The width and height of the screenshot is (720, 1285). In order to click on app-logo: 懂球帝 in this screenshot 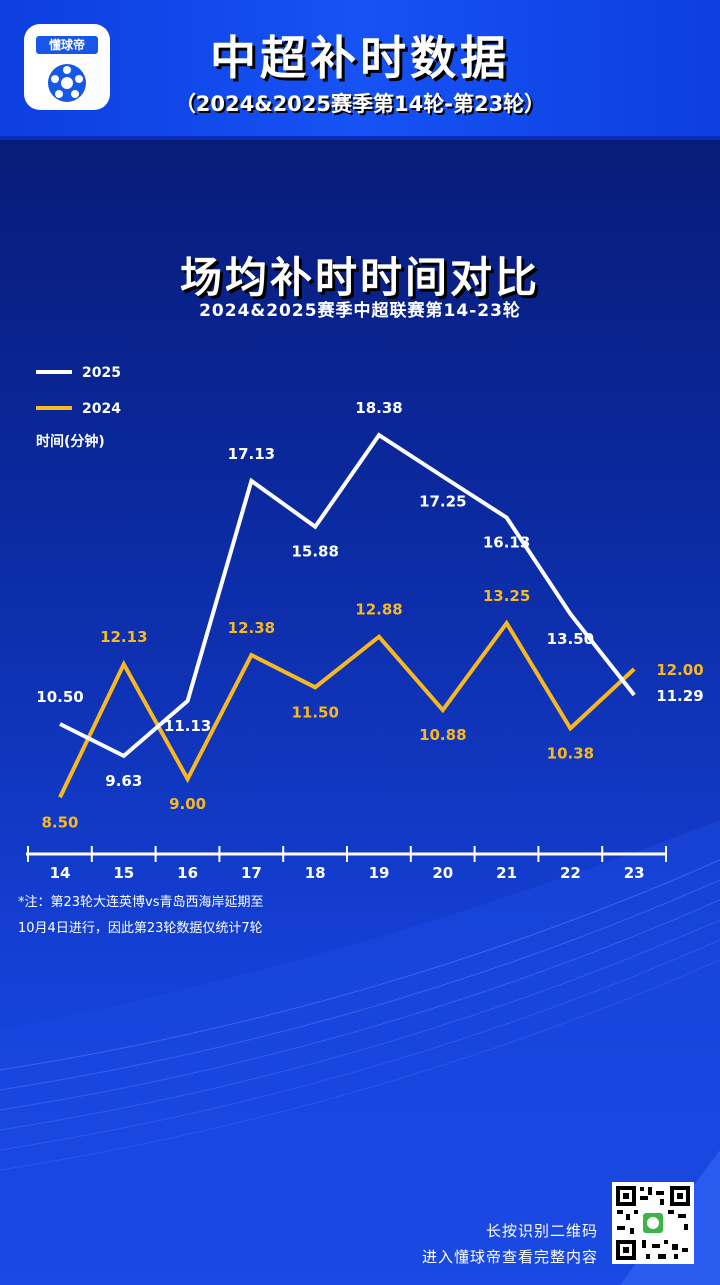, I will do `click(67, 67)`.